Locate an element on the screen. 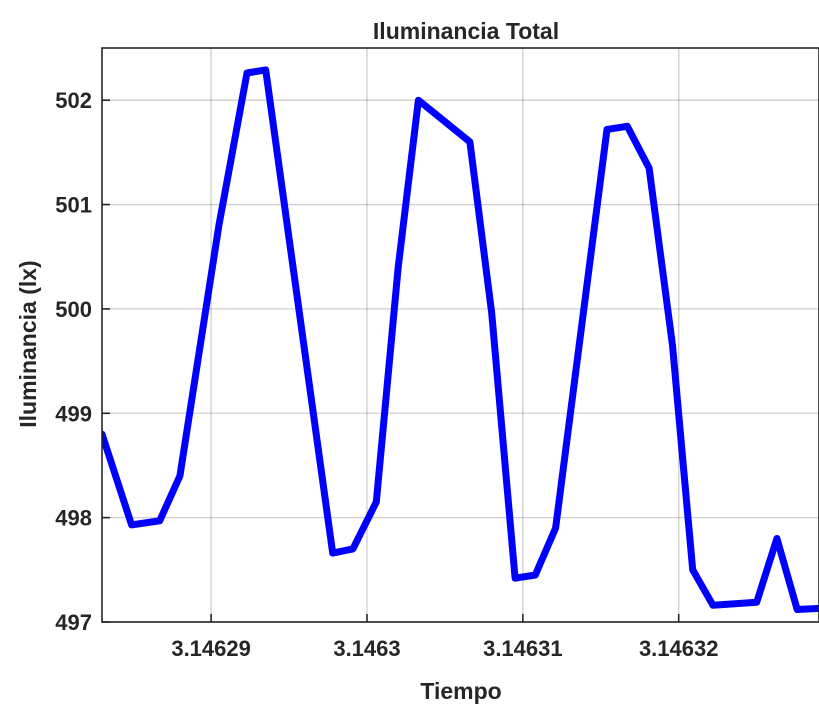  x-axis-label: Tiempo is located at coordinates (460, 691).